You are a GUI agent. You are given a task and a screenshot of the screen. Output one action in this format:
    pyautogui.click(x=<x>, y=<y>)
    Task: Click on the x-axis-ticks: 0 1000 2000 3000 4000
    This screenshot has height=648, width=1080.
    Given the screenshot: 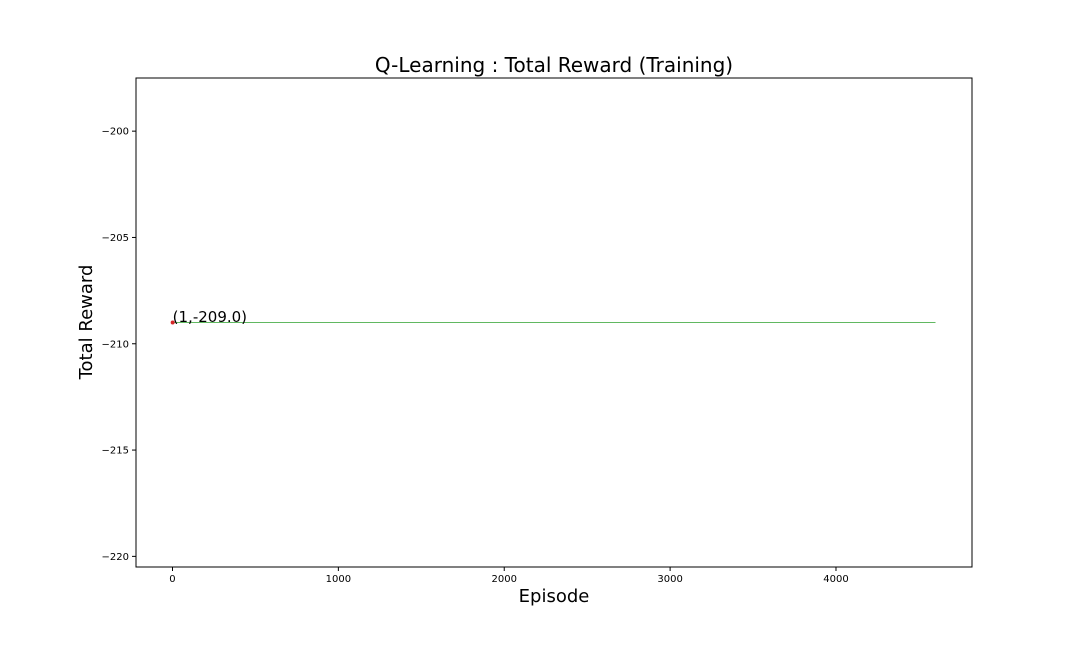 What is the action you would take?
    pyautogui.click(x=509, y=576)
    